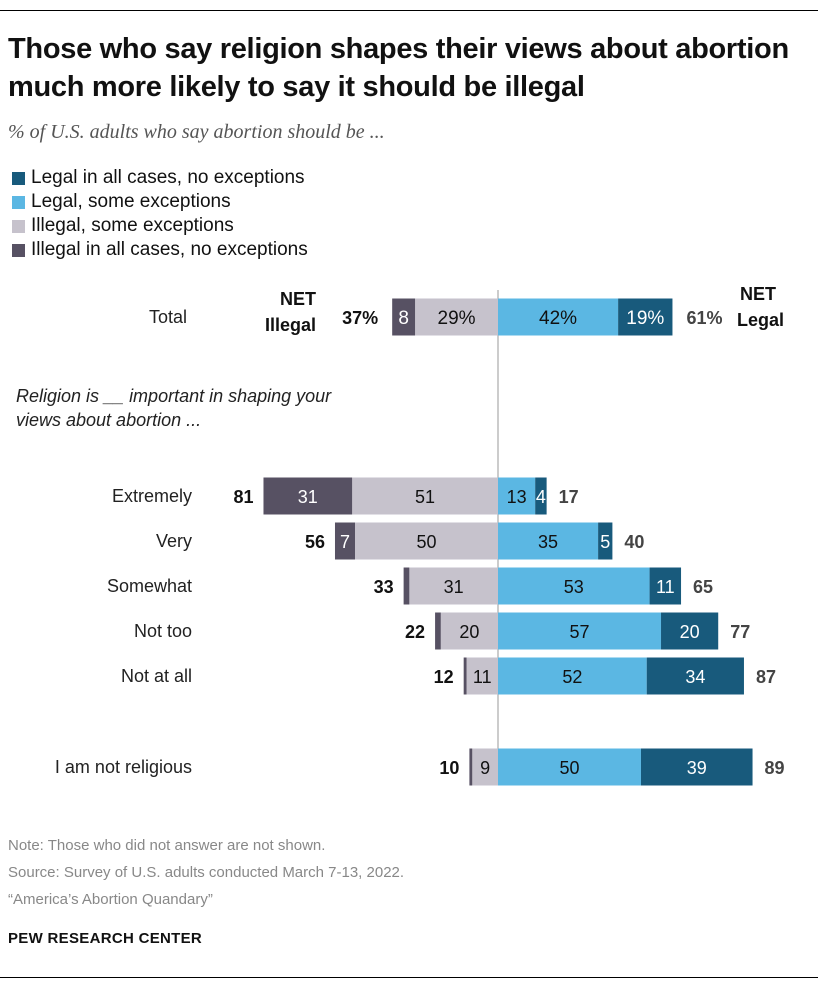 The image size is (840, 992). Describe the element at coordinates (740, 632) in the screenshot. I see `net-legal-value: 77` at that location.